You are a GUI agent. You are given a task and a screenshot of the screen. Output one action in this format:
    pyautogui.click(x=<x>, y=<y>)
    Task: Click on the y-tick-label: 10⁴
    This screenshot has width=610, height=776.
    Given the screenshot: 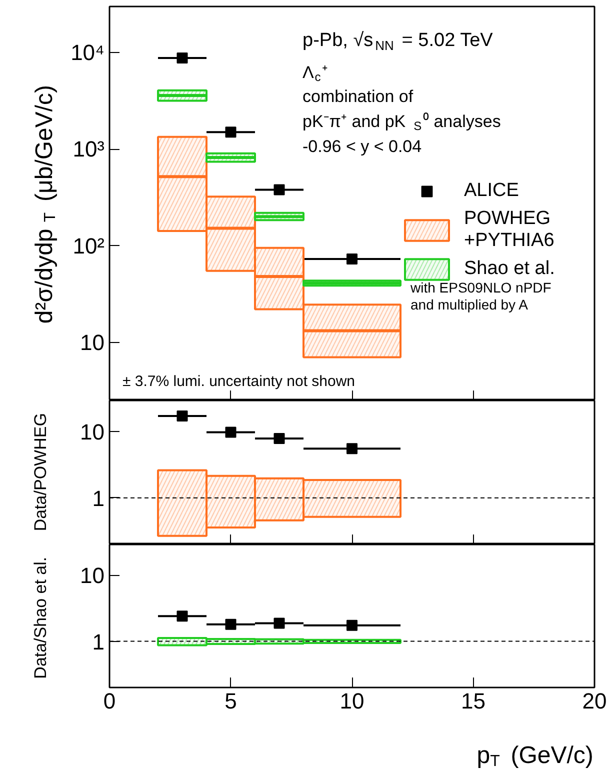 What is the action you would take?
    pyautogui.click(x=87, y=53)
    